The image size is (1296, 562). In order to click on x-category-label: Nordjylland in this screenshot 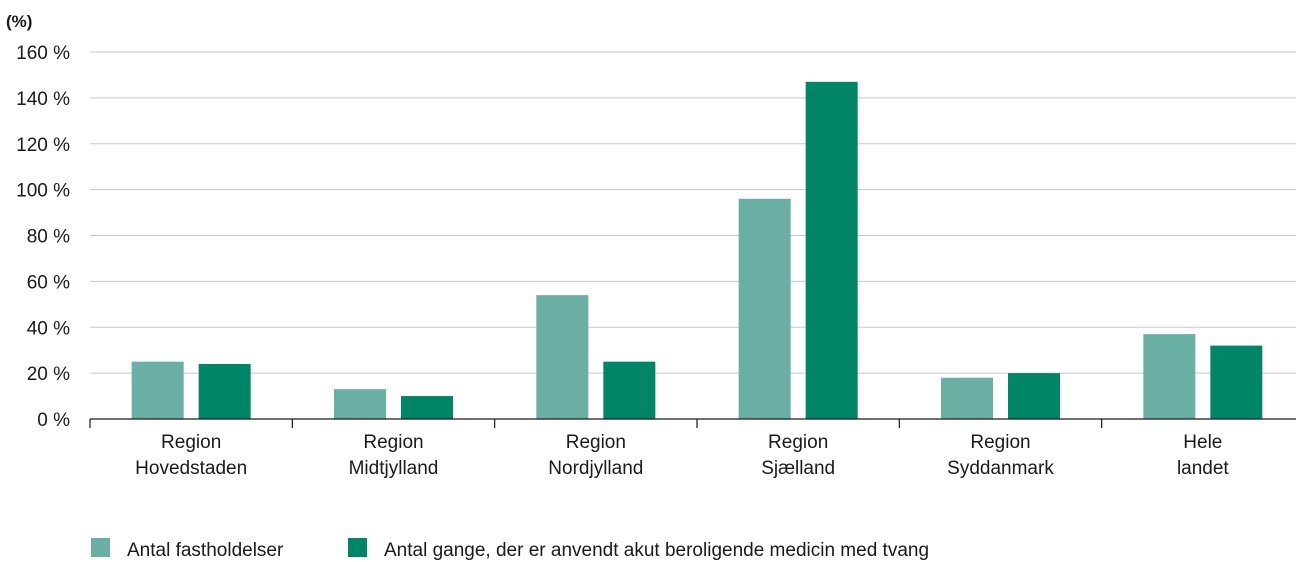, I will do `click(595, 468)`.